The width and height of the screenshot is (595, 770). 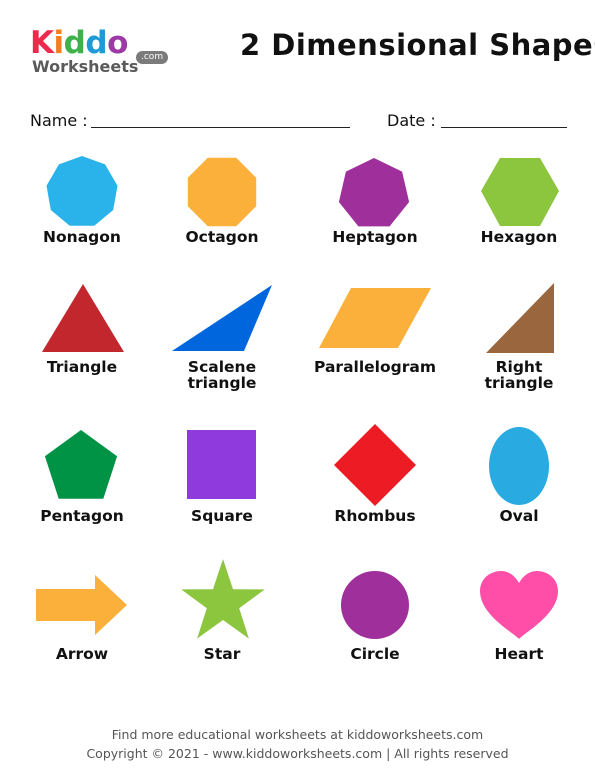 I want to click on arrow-icon, so click(x=81, y=605).